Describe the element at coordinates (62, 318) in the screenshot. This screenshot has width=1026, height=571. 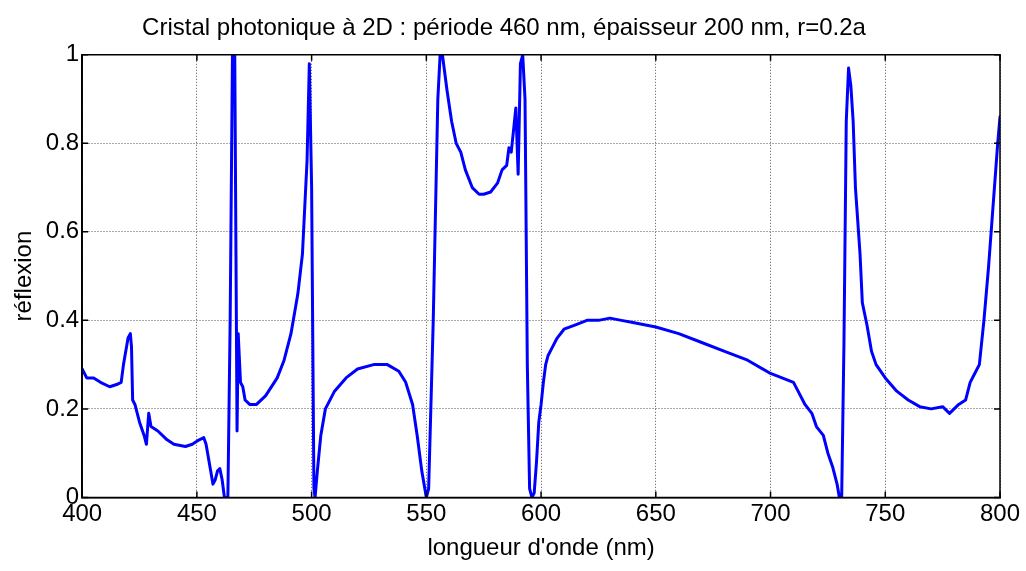
I see `y-tick-label: 0.4` at that location.